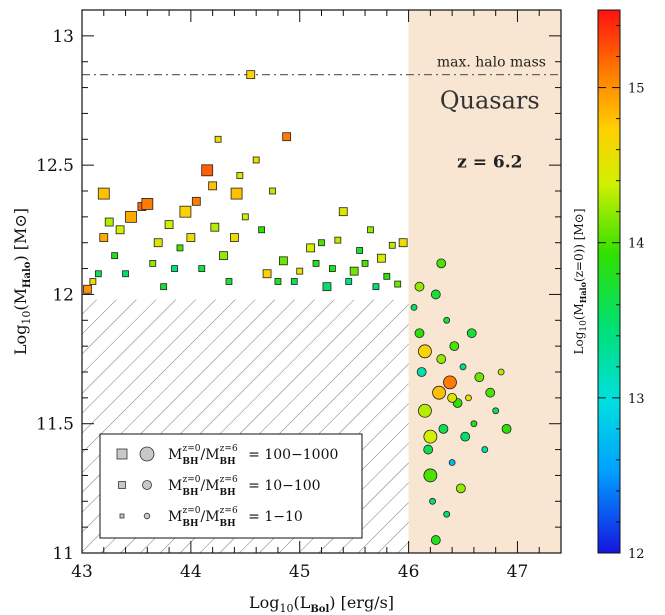 The width and height of the screenshot is (665, 615). I want to click on y-tick-label: 12.5, so click(55, 166).